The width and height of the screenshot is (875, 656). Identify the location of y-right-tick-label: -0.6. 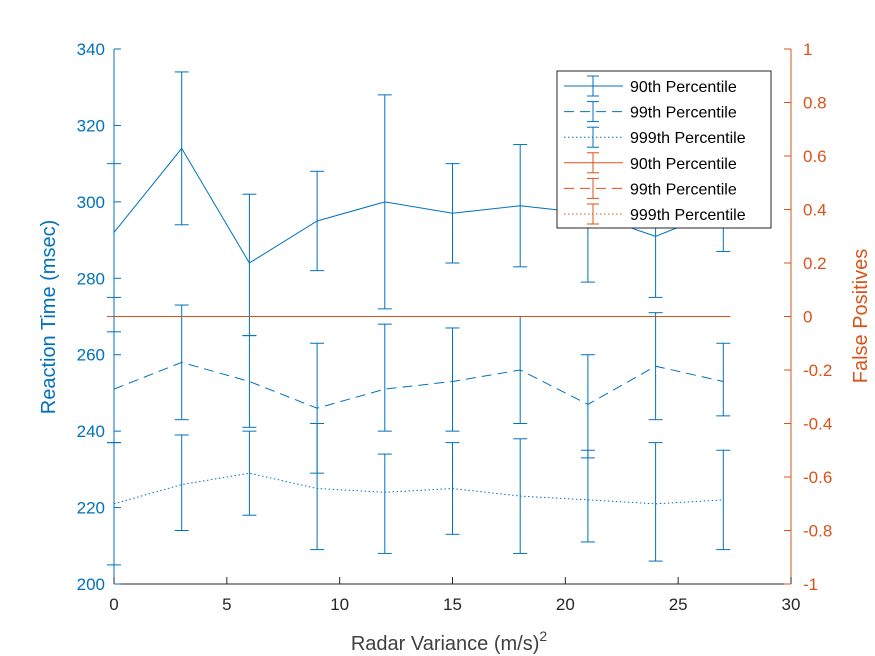
(817, 477).